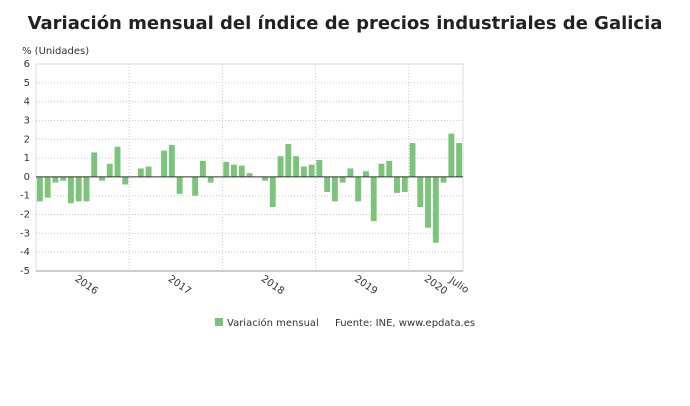 The height and width of the screenshot is (406, 690). Describe the element at coordinates (405, 323) in the screenshot. I see `source: Fuente: INE, www.epdata.es` at that location.